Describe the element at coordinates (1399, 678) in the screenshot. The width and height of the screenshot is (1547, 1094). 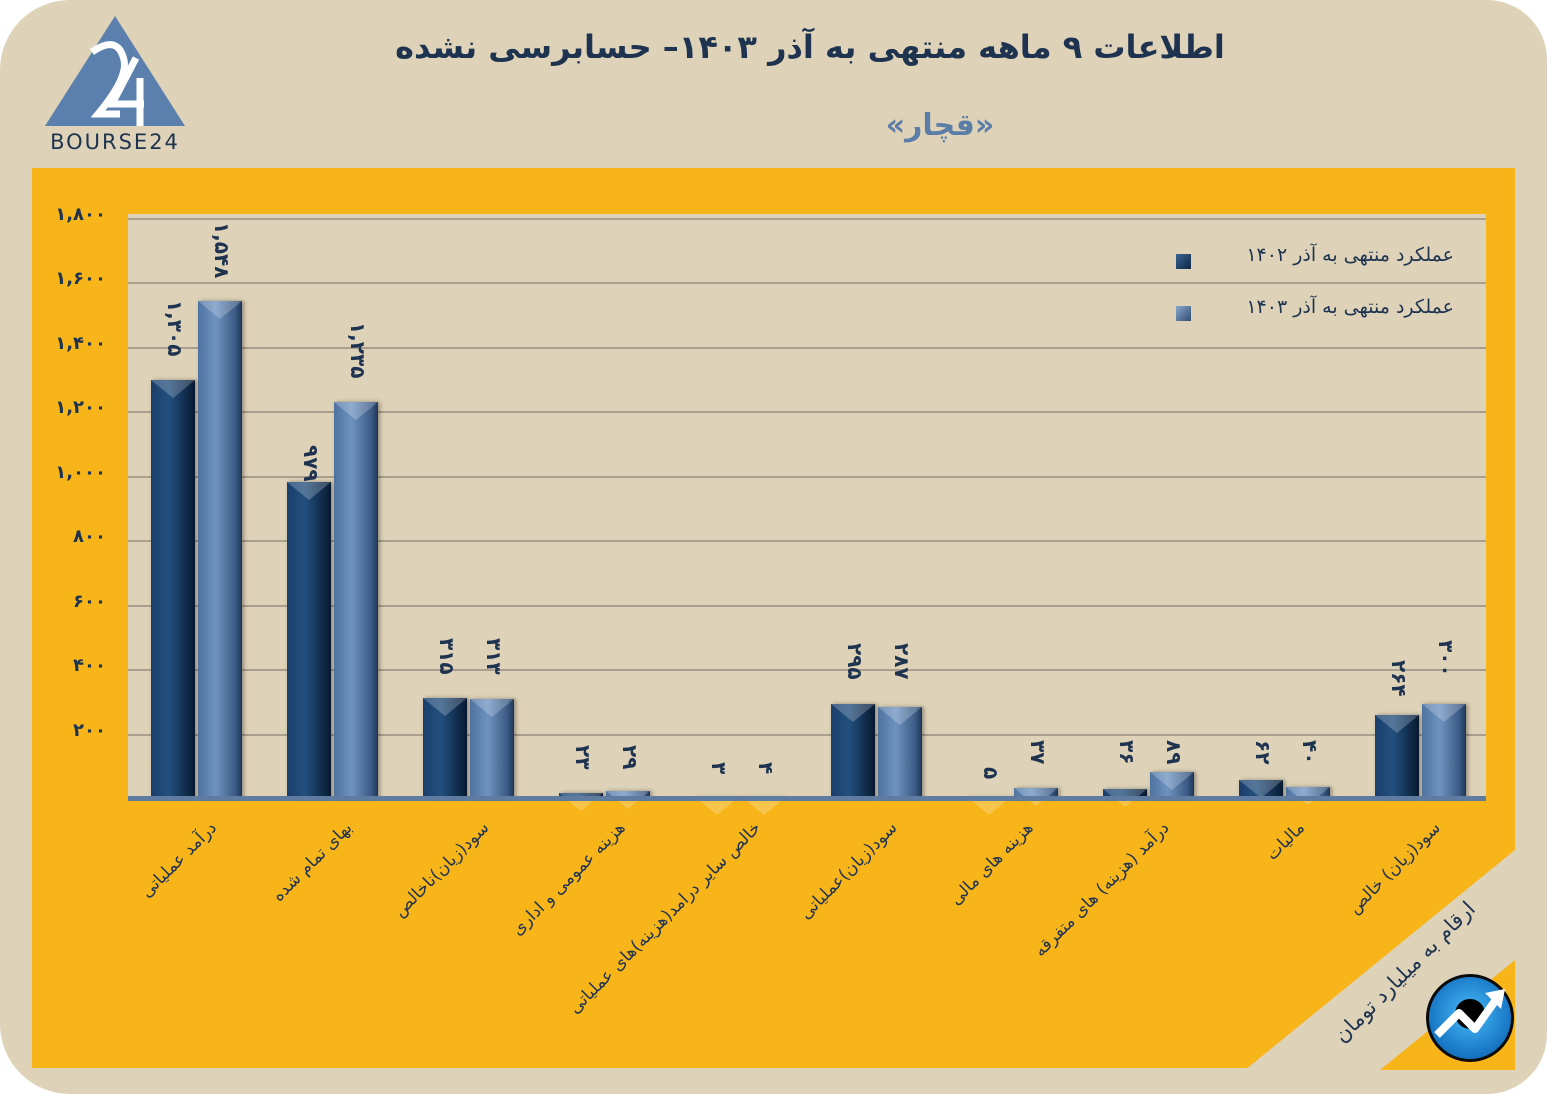
I see `value-label: ۲۶۴` at that location.